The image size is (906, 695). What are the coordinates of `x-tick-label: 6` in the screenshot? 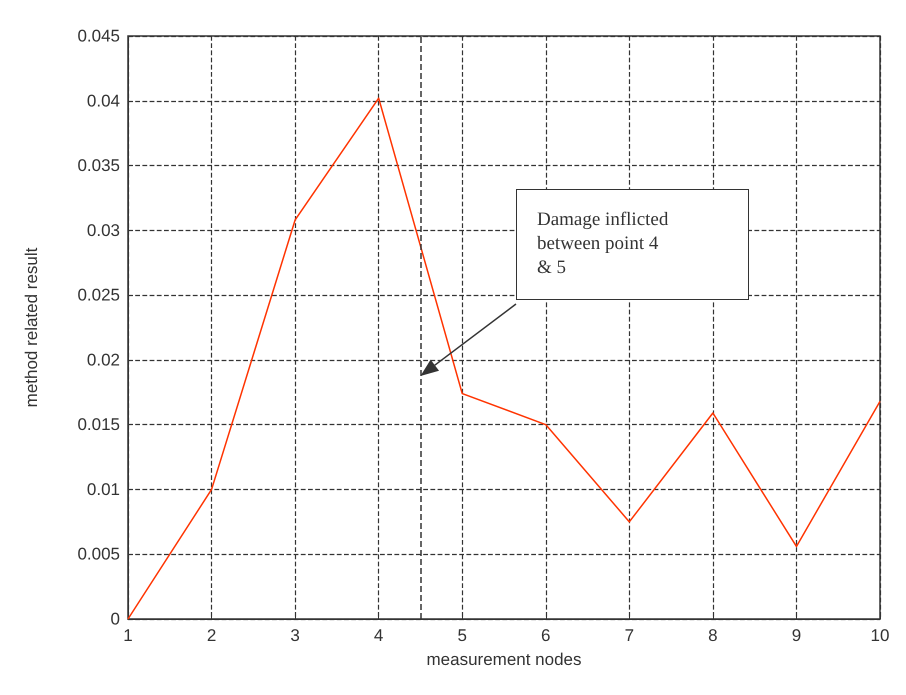 It's located at (546, 635).